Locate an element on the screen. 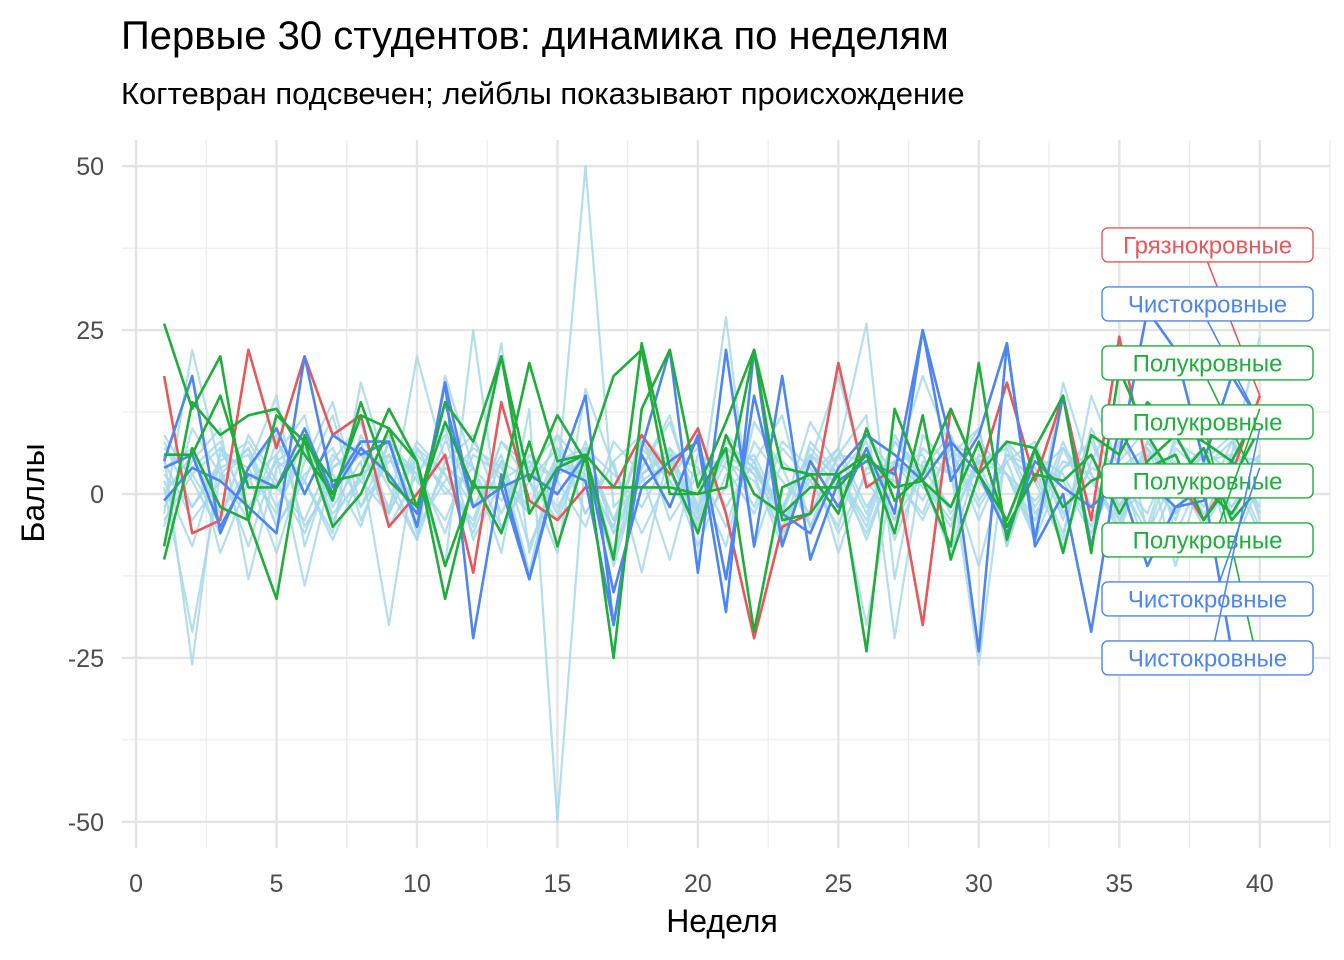 The height and width of the screenshot is (960, 1344). x-tick-label: 20 is located at coordinates (698, 884).